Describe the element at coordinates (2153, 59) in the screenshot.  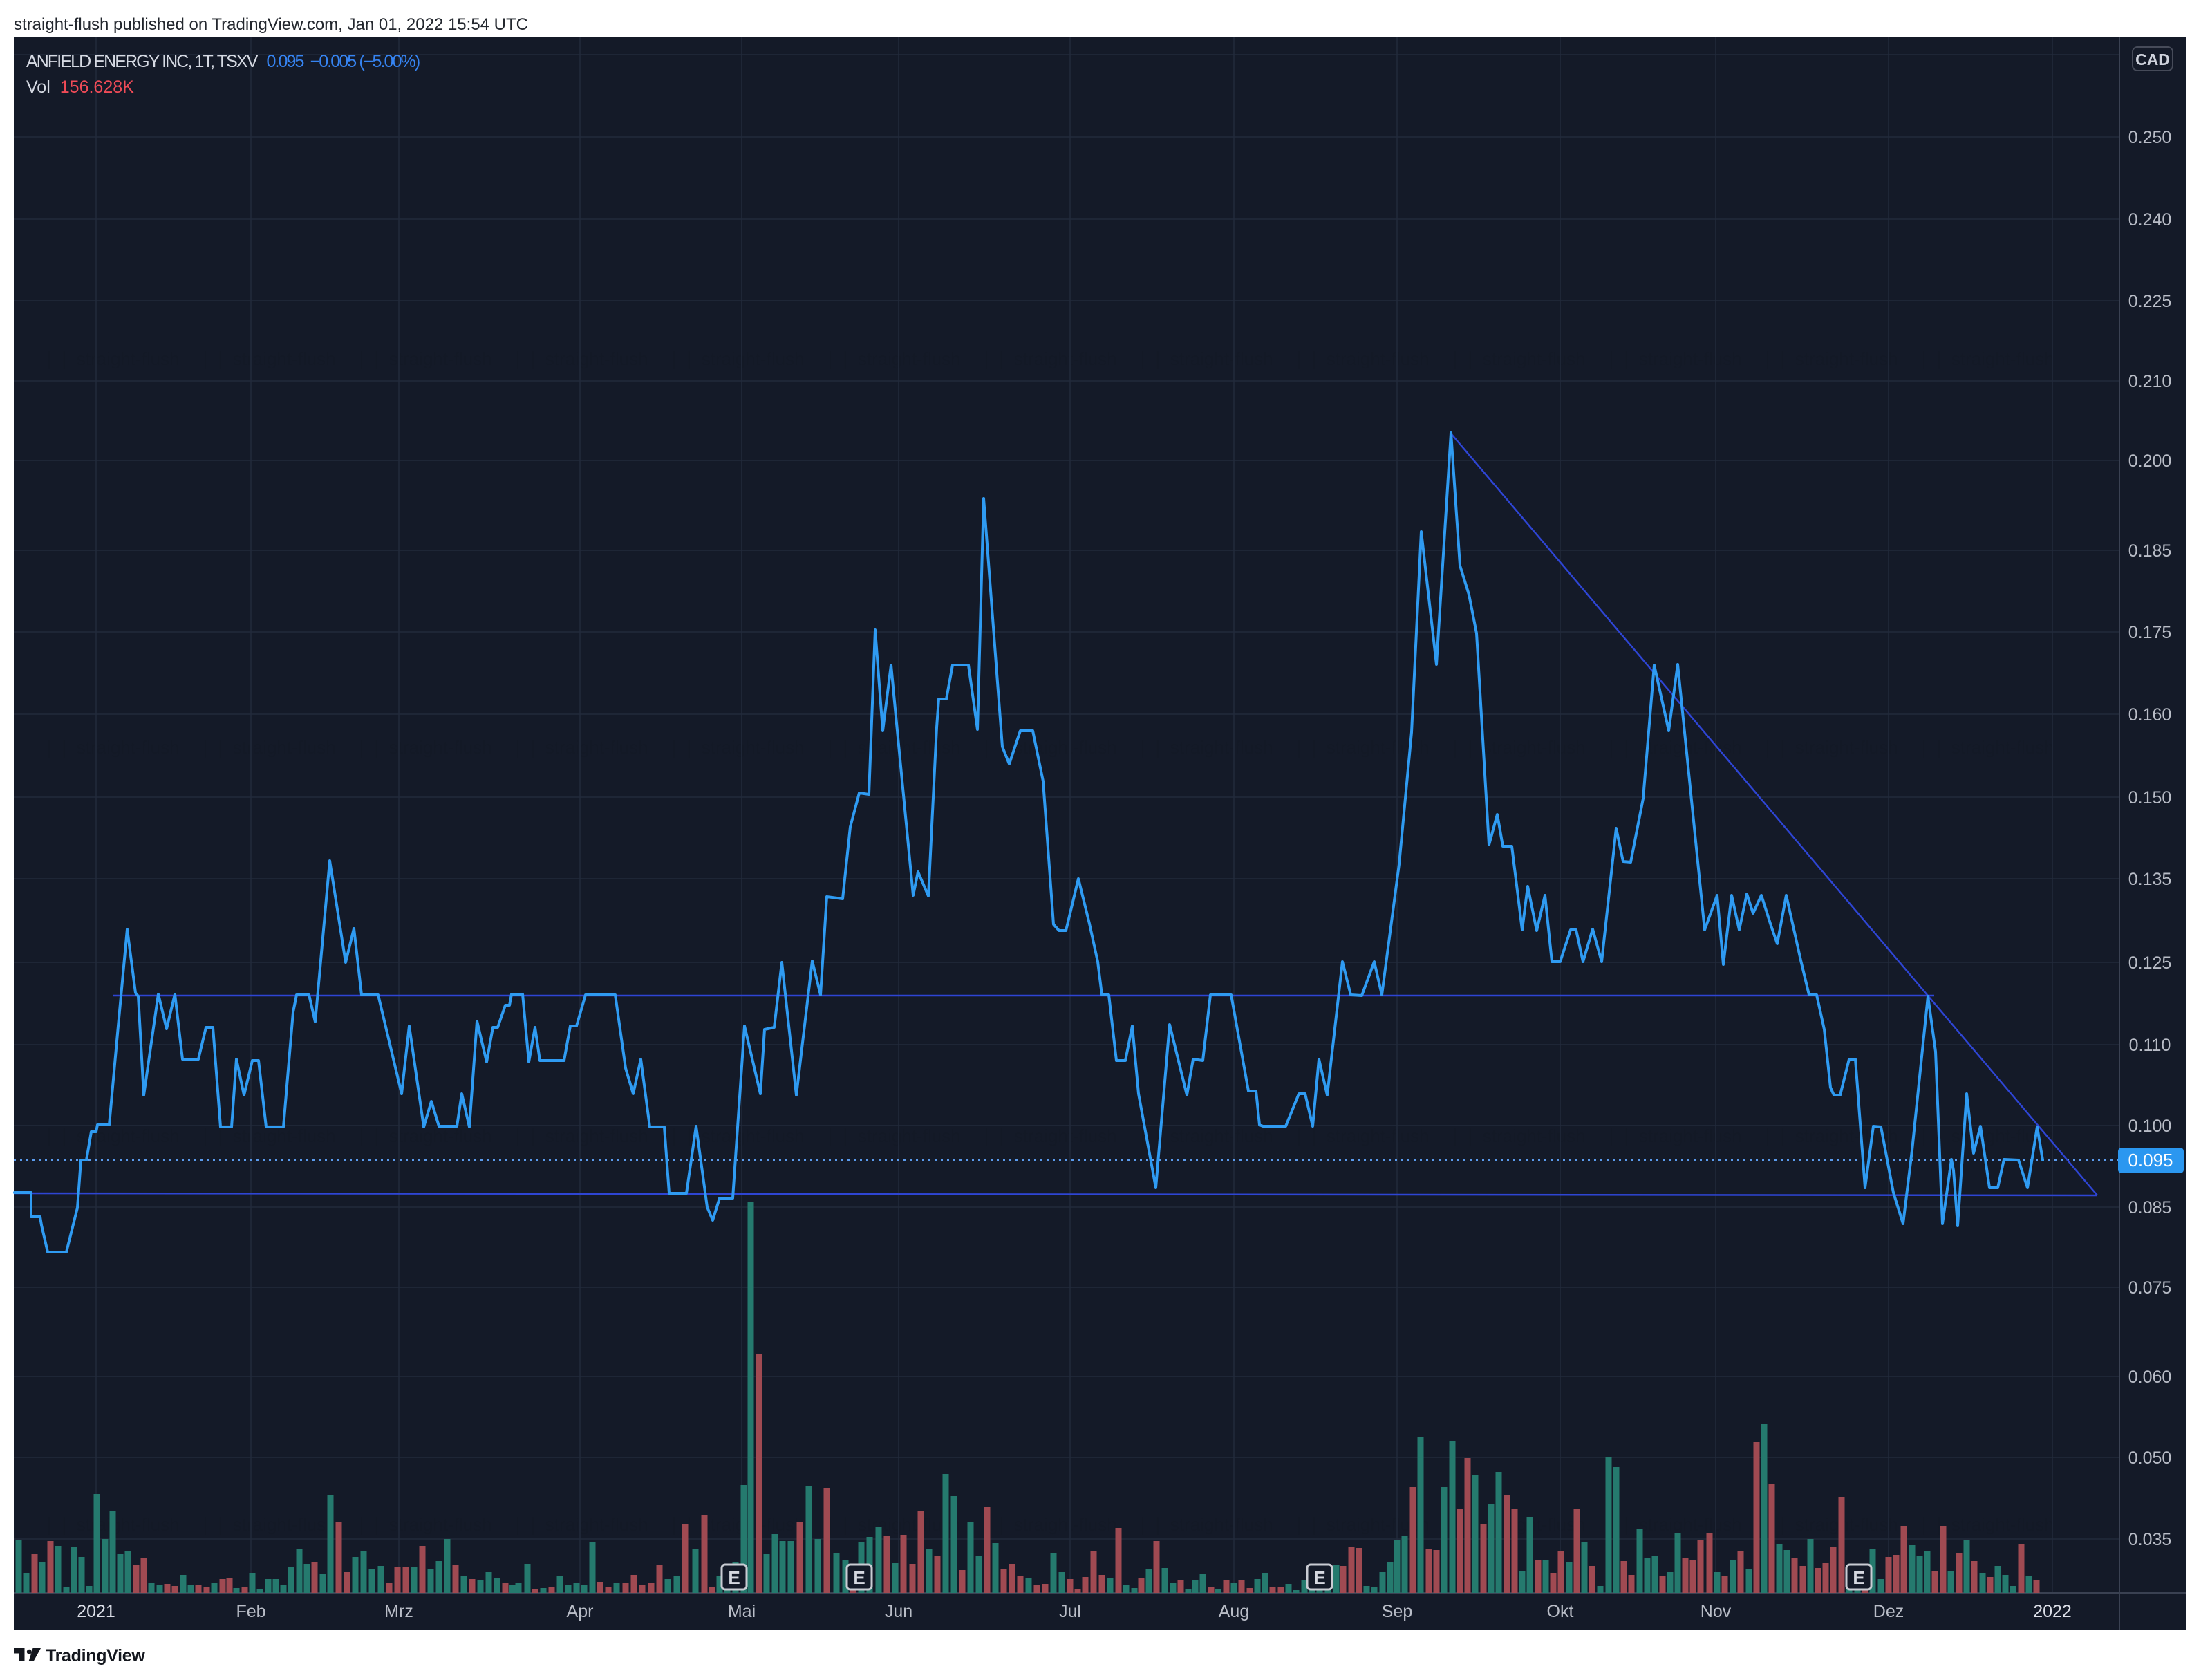
I see `svg-text: CAD` at that location.